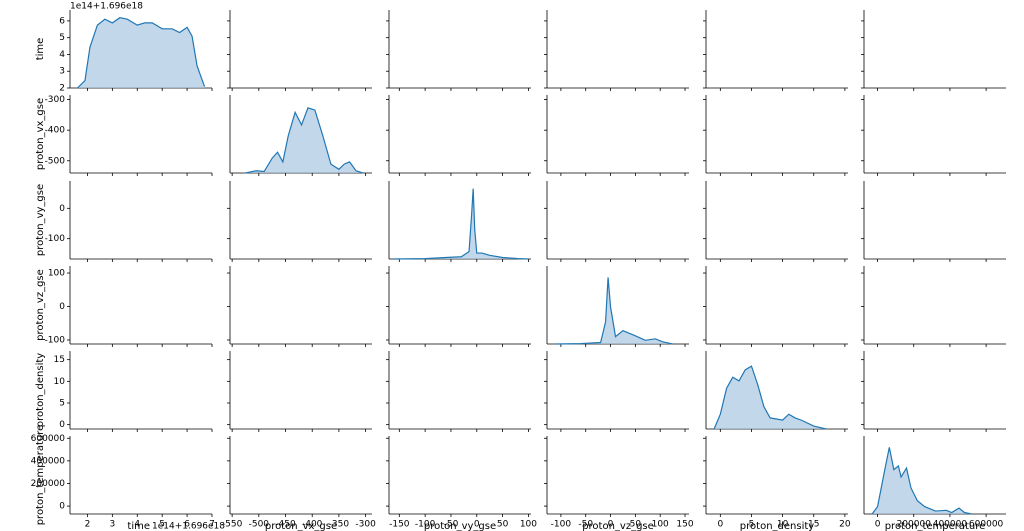  What do you see at coordinates (48, 439) in the screenshot?
I see `y-tick-label: 600000` at bounding box center [48, 439].